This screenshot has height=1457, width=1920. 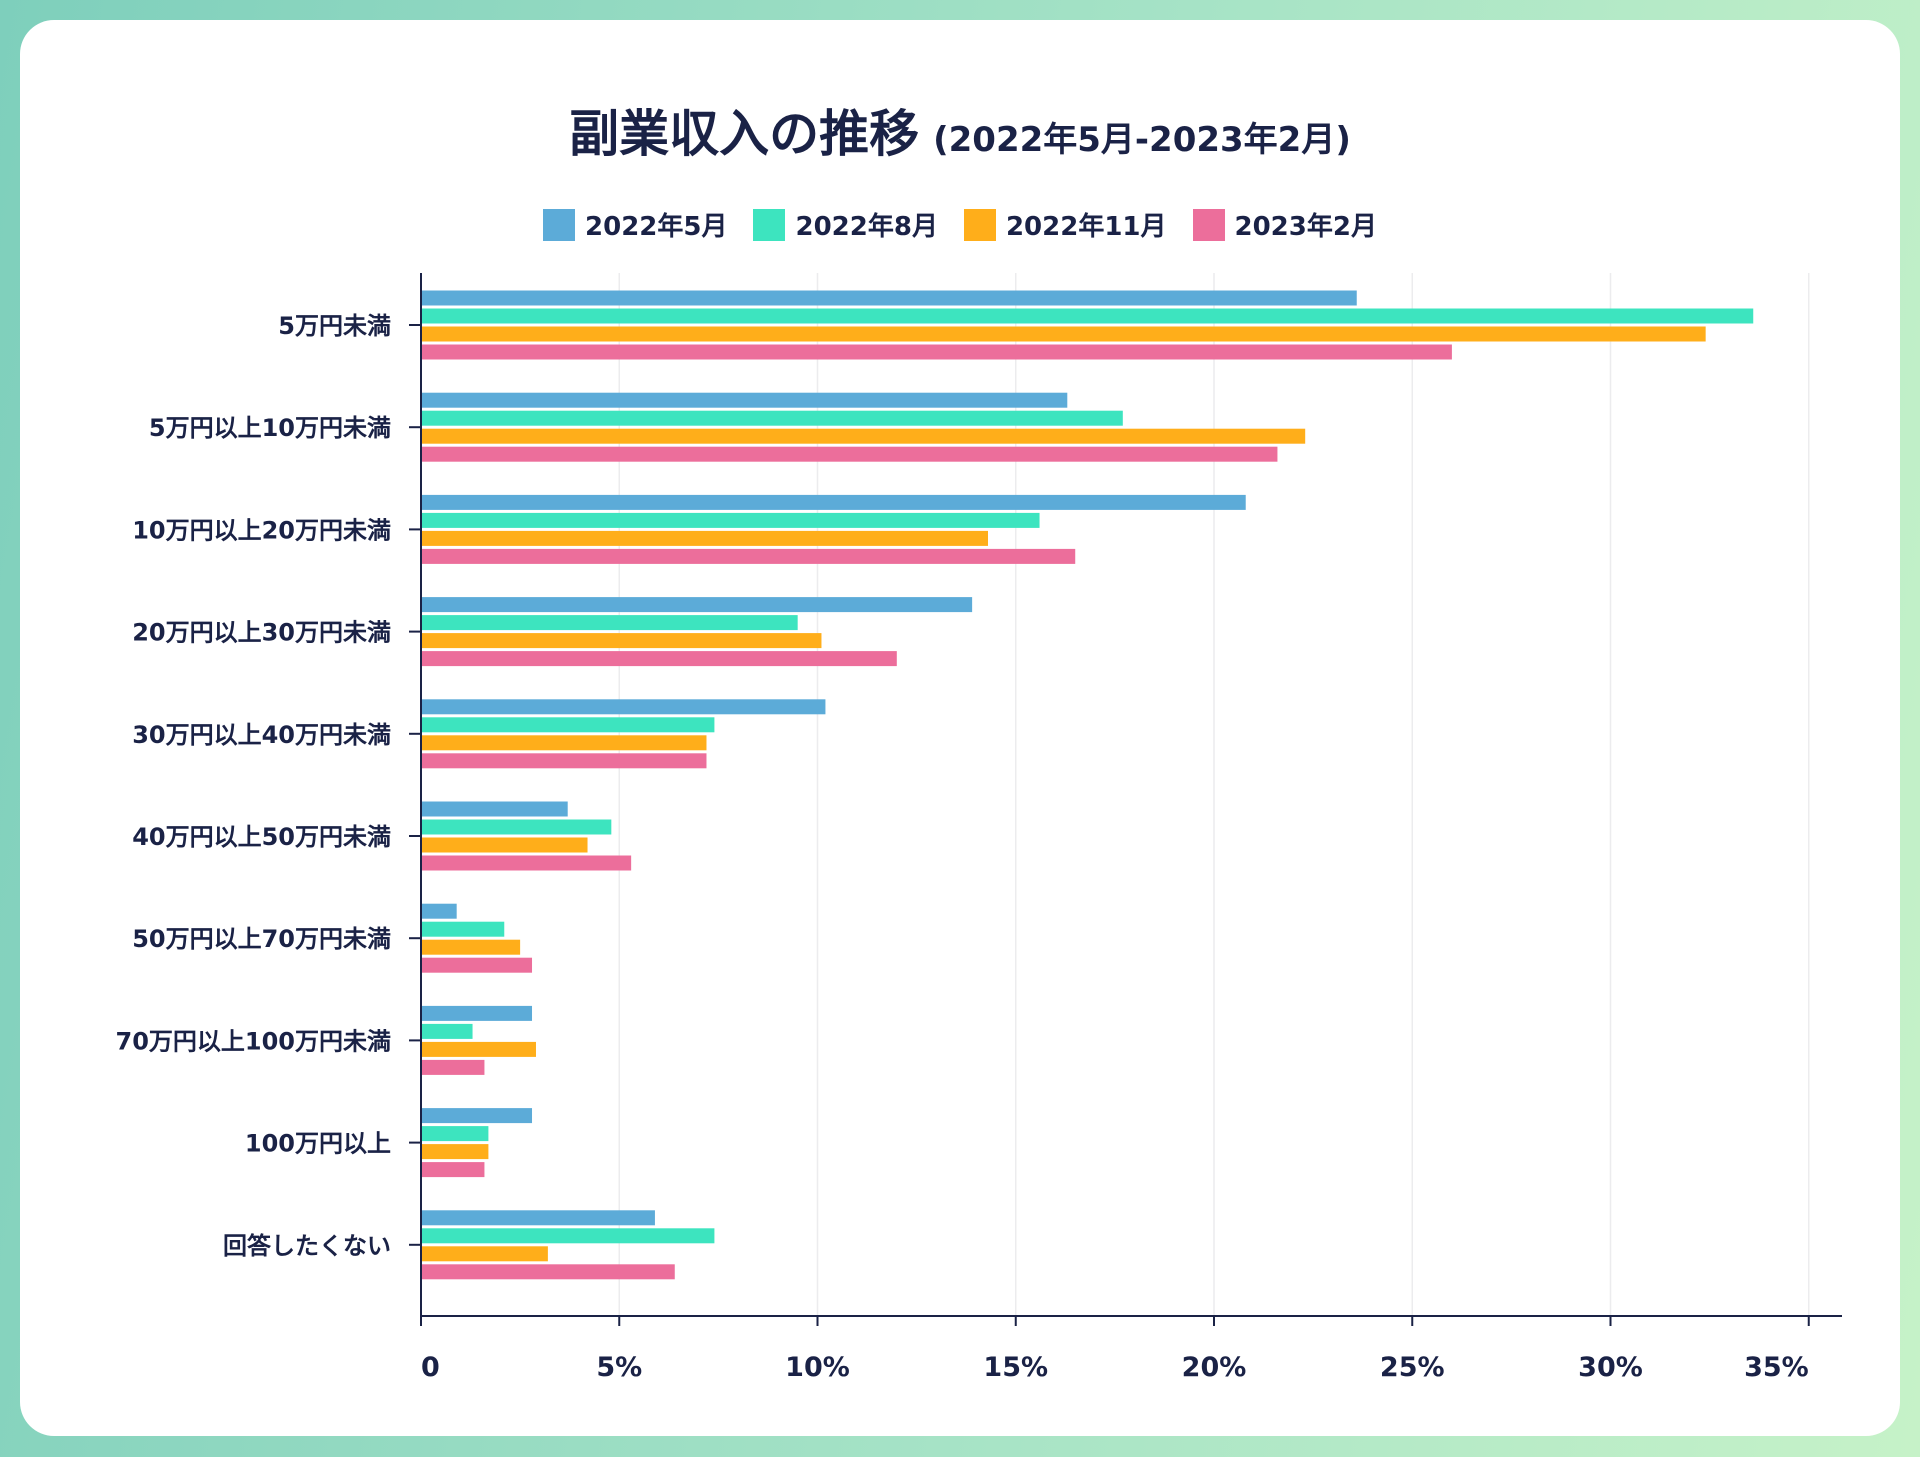 I want to click on x-tick-label: 5%, so click(x=619, y=1367).